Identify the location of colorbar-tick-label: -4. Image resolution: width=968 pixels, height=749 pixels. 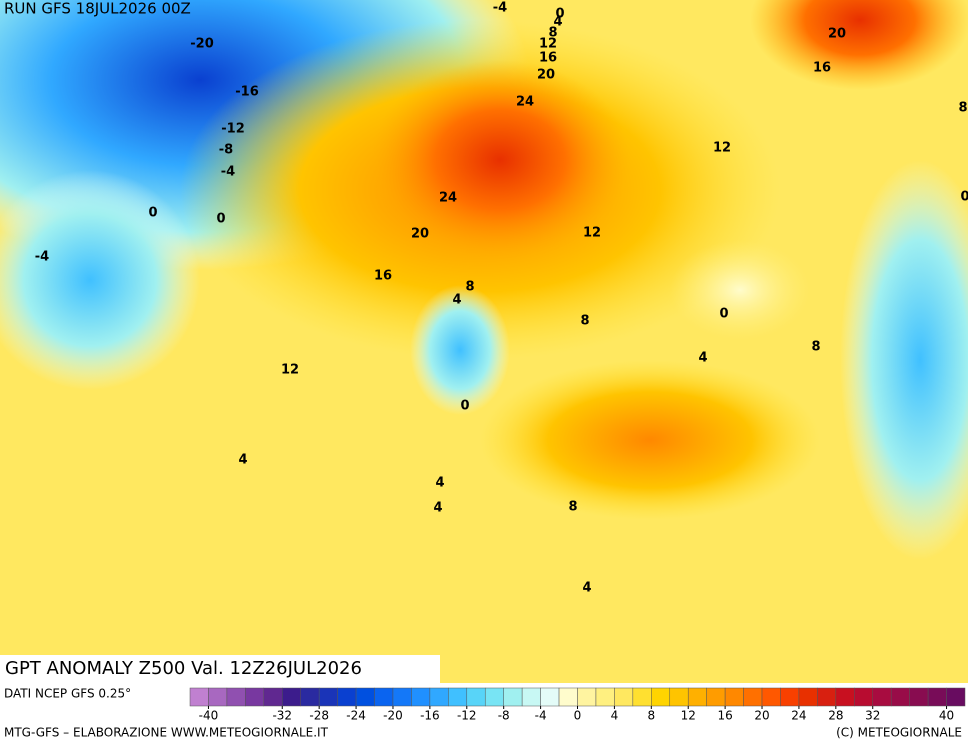
(541, 716).